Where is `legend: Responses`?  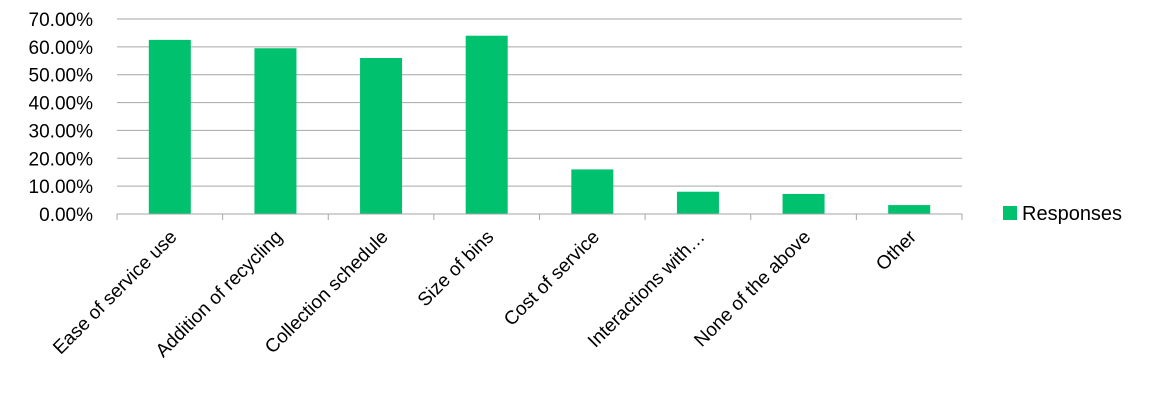
legend: Responses is located at coordinates (1062, 214).